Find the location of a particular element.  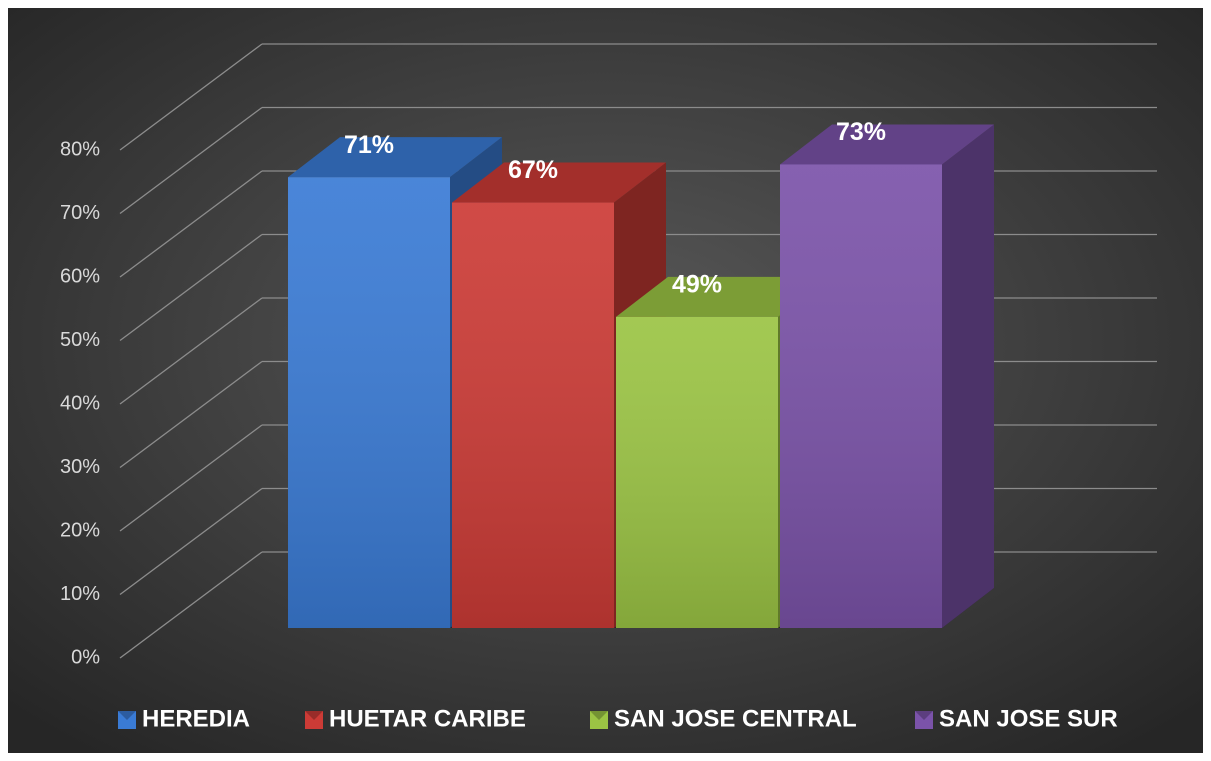

data-label: 49% is located at coordinates (697, 284).